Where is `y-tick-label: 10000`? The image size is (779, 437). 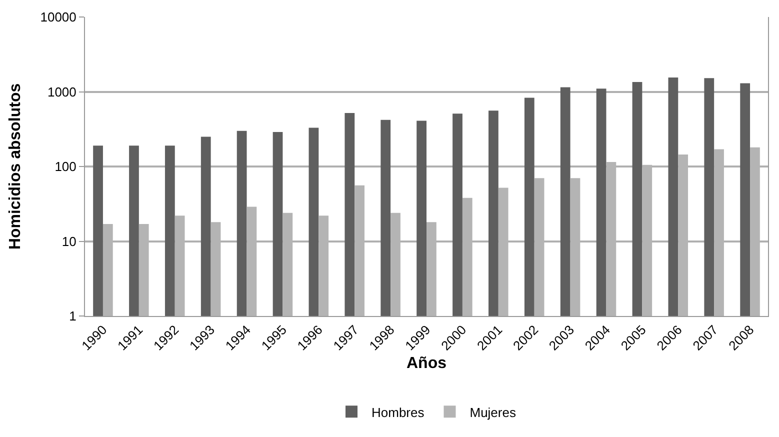 y-tick-label: 10000 is located at coordinates (58, 17).